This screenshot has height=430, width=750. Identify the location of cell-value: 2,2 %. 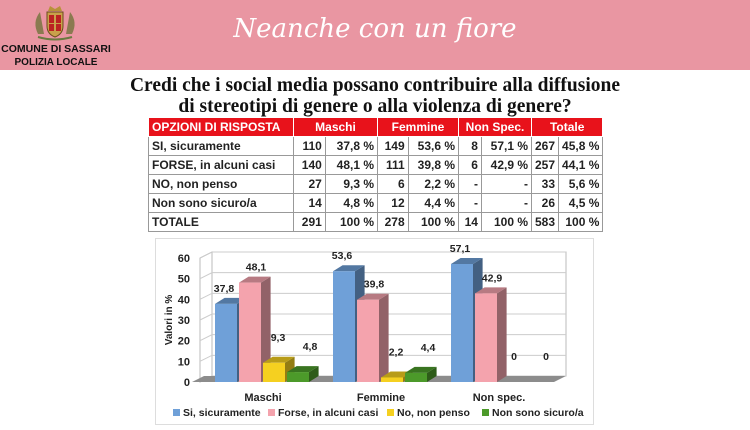
(433, 184).